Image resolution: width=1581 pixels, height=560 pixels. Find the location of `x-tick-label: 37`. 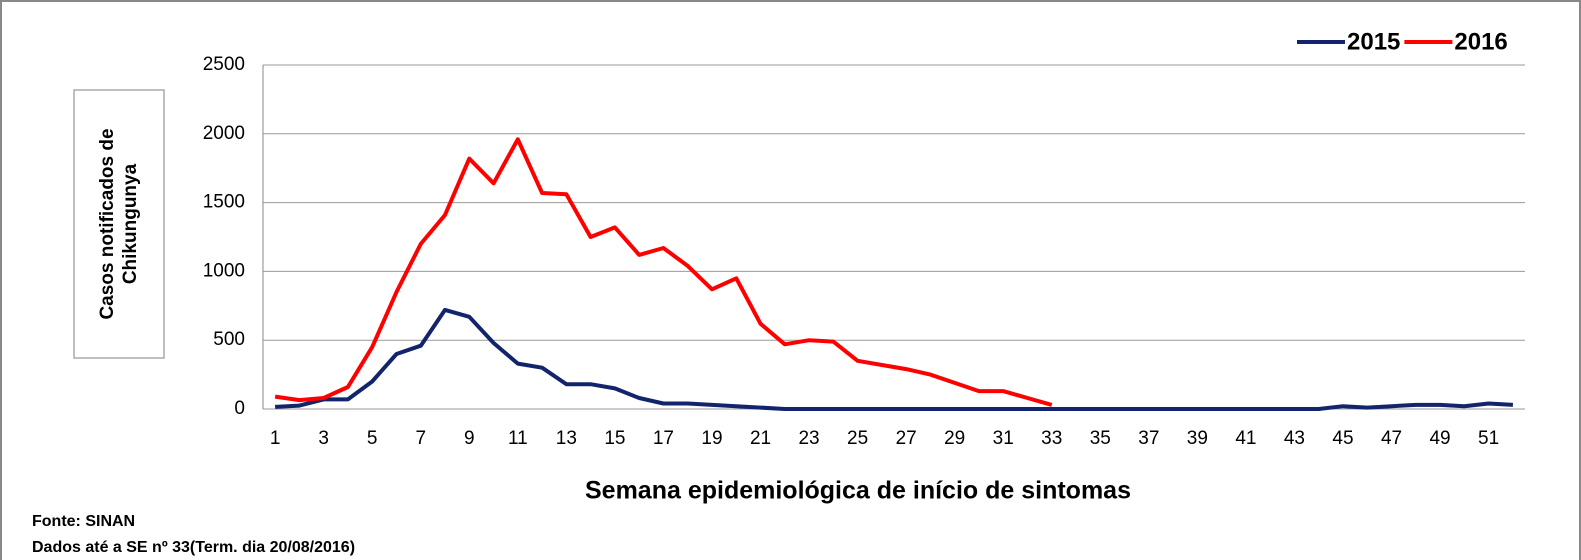

x-tick-label: 37 is located at coordinates (1148, 438).